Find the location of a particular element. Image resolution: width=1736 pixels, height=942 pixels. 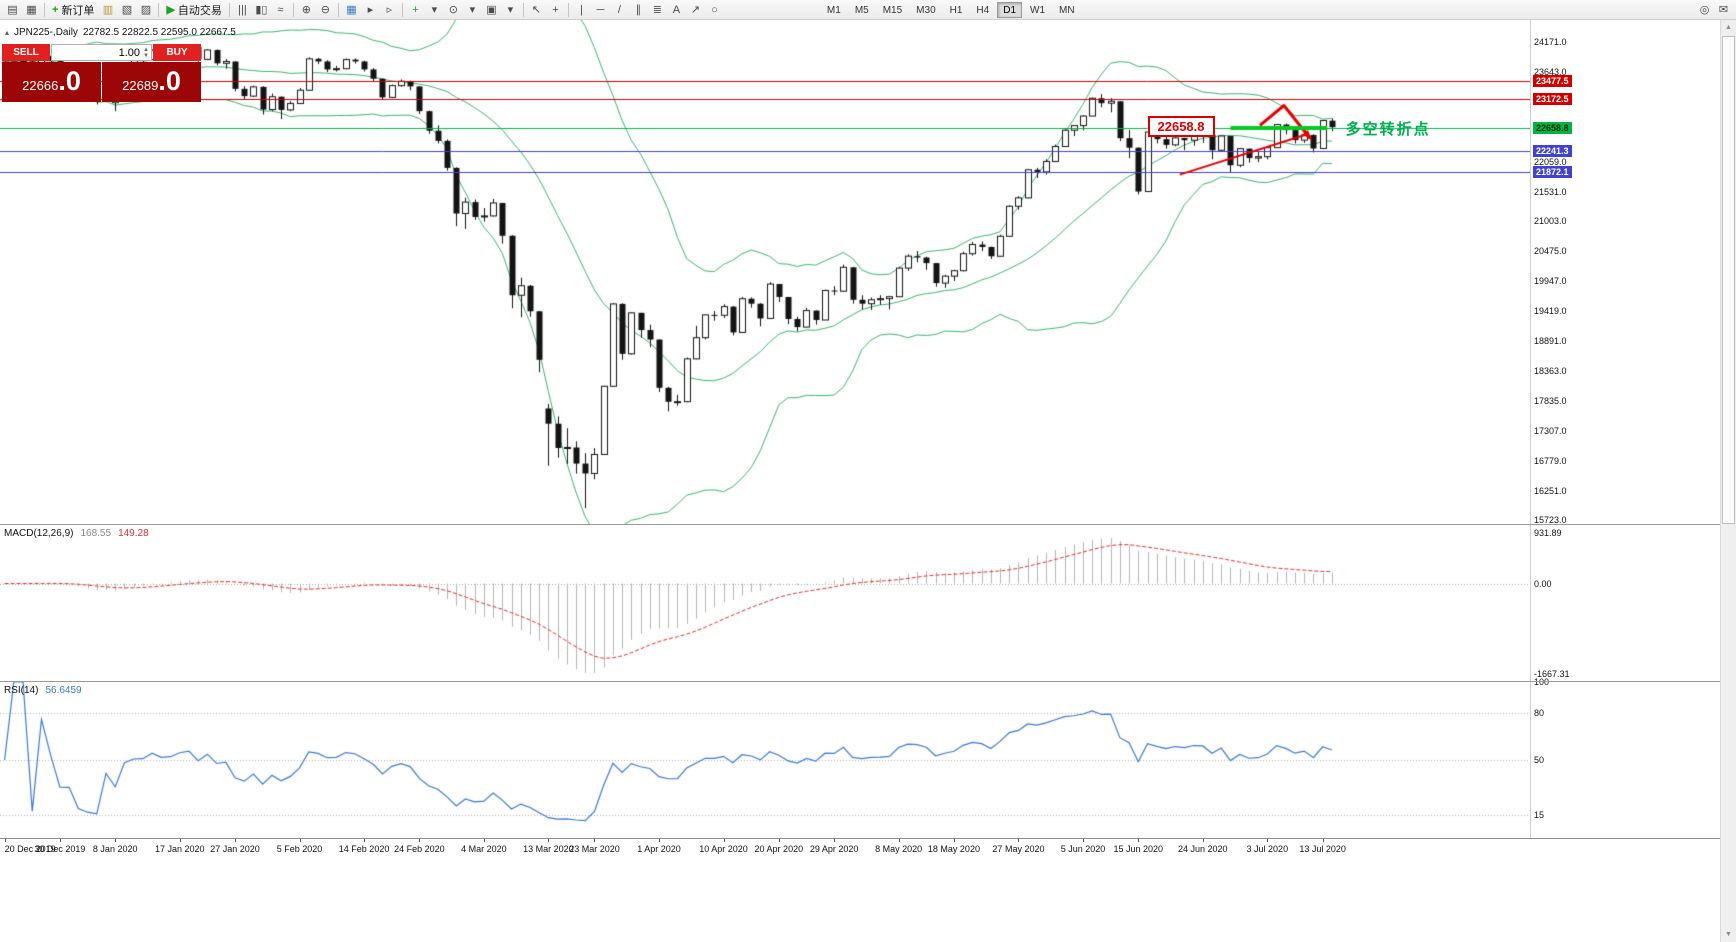

autotrading-button-label: 自动交易 is located at coordinates (199, 10).